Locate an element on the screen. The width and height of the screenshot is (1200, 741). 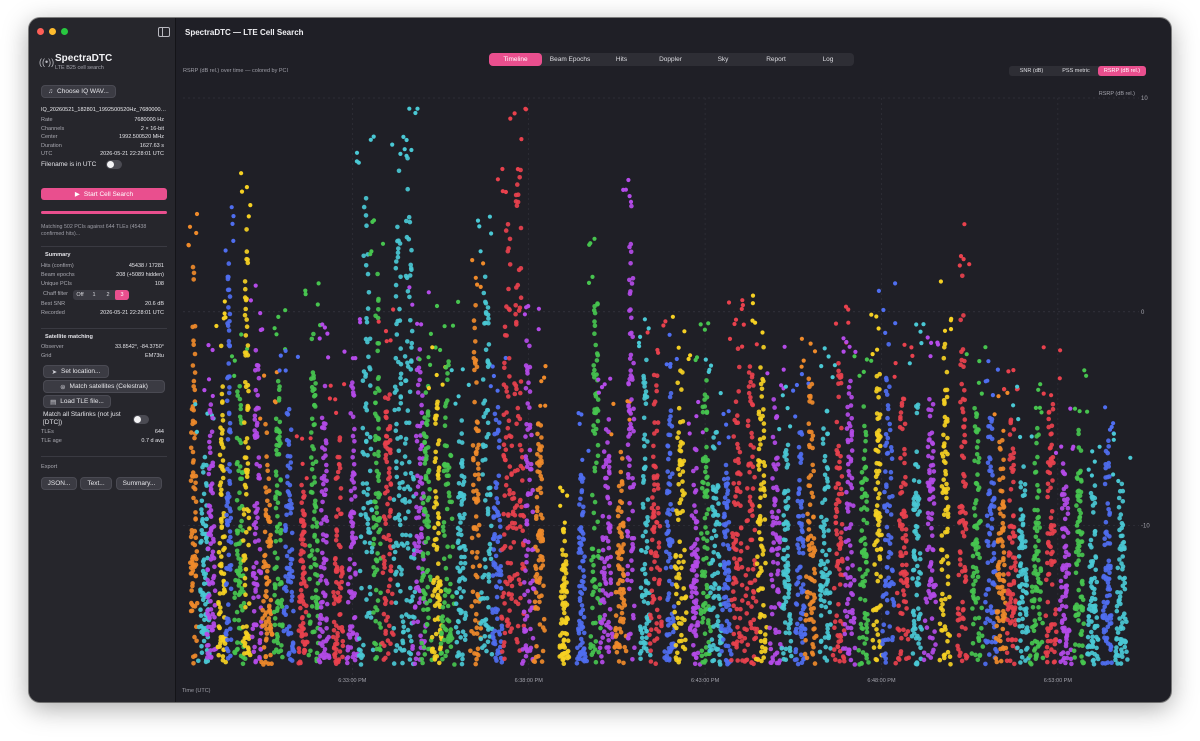
chaff-option-2: 2 is located at coordinates (108, 295).